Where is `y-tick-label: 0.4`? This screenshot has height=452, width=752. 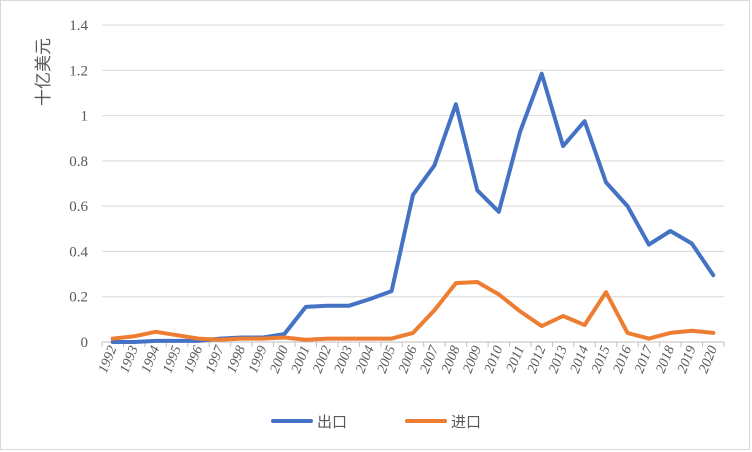 y-tick-label: 0.4 is located at coordinates (78, 252).